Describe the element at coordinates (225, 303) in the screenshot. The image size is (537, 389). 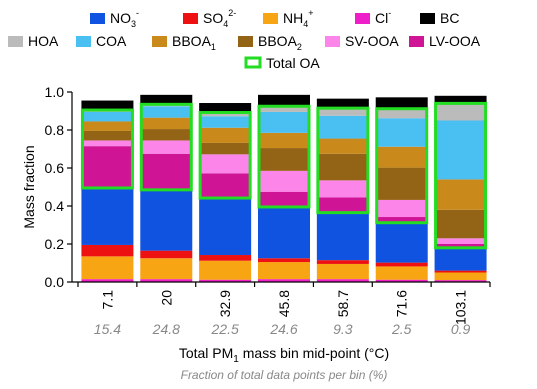
I see `x-tick-label: 32.9` at that location.